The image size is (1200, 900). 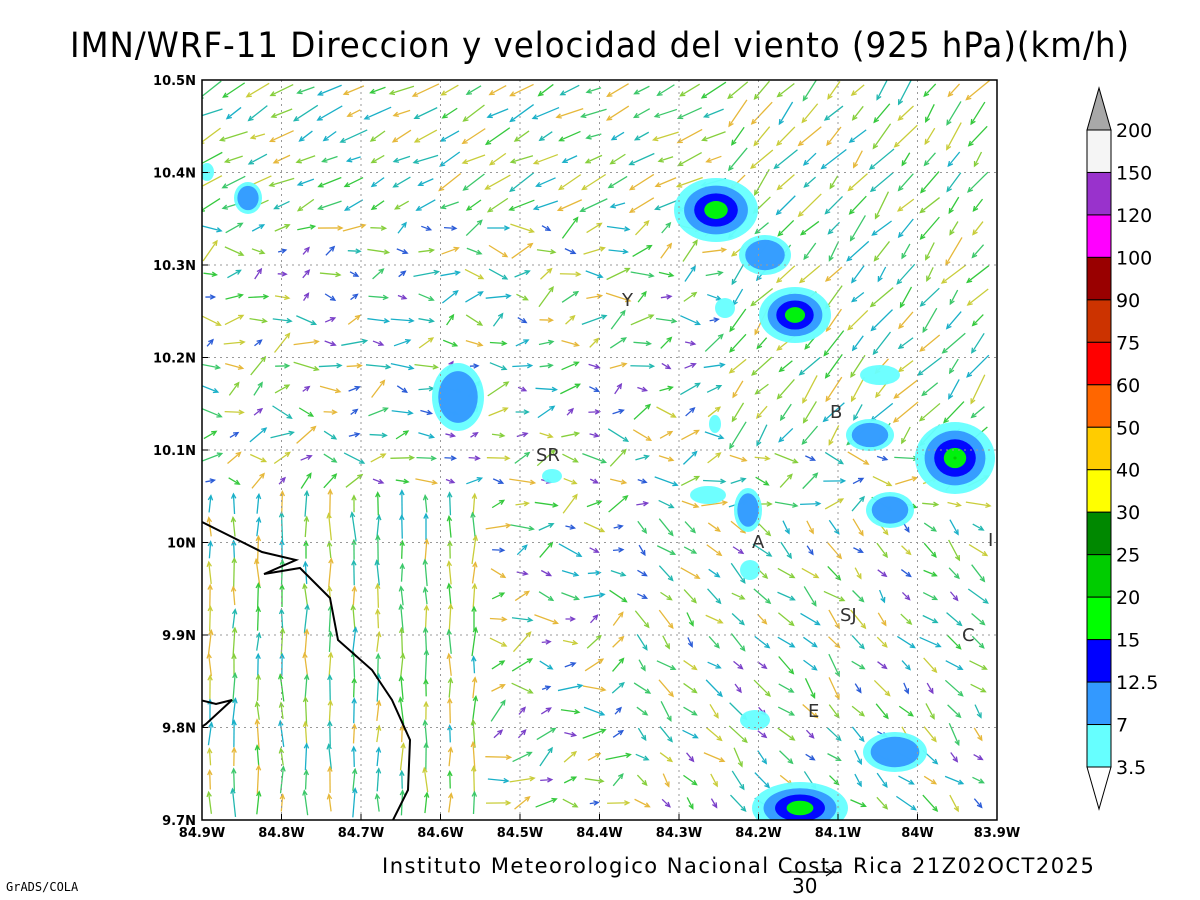 What do you see at coordinates (1128, 386) in the screenshot?
I see `colorbar-label: 60` at bounding box center [1128, 386].